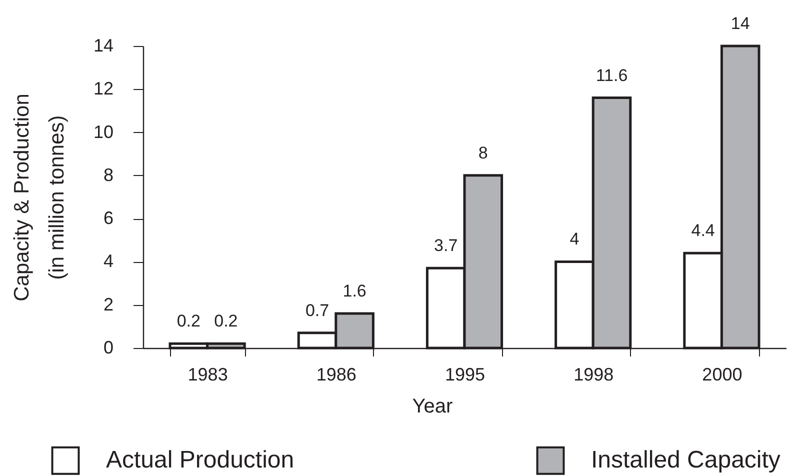  What do you see at coordinates (208, 374) in the screenshot?
I see `x-tick-label: 1983` at bounding box center [208, 374].